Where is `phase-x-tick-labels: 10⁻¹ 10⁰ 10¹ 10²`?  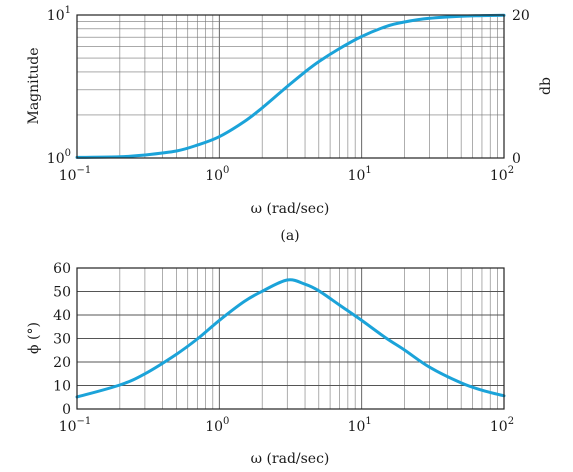 phase-x-tick-labels: 10⁻¹ 10⁰ 10¹ 10² is located at coordinates (286, 425).